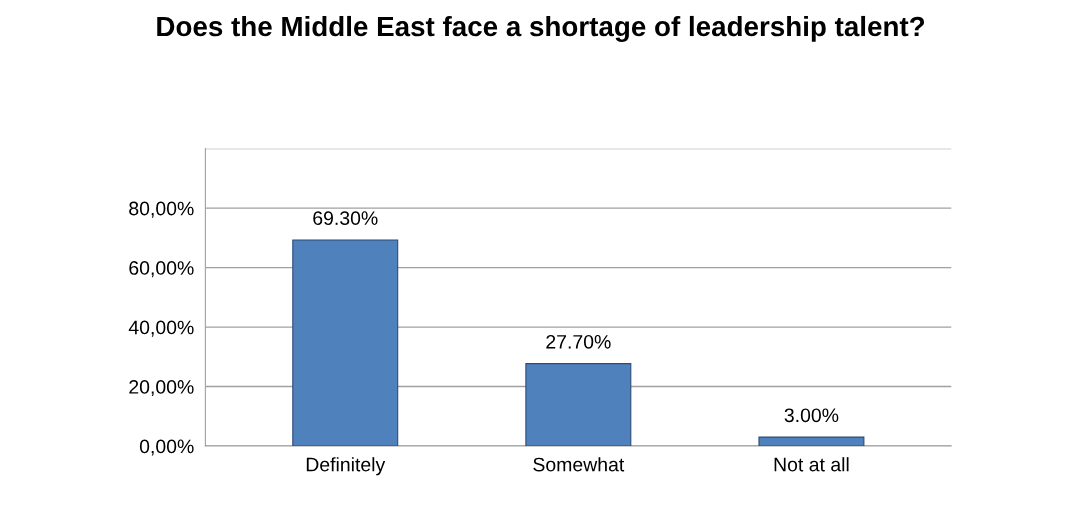  Describe the element at coordinates (346, 466) in the screenshot. I see `x-tick-label: Definitely` at that location.